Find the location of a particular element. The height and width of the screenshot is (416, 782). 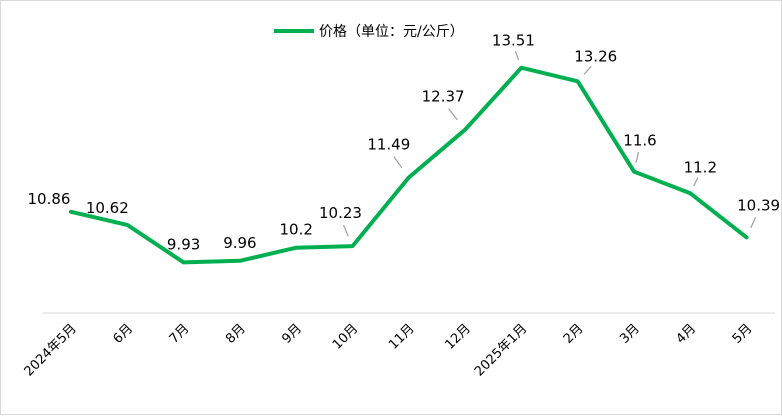

x-tick-label: 7月 is located at coordinates (180, 334).